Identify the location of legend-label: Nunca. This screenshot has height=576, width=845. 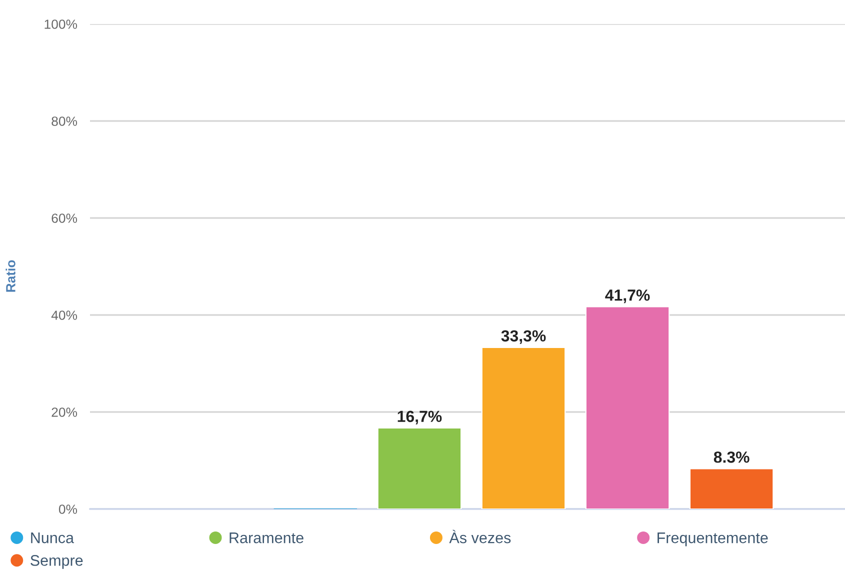
(52, 538).